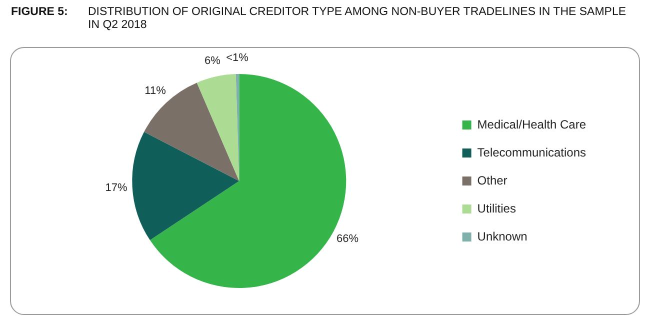  I want to click on chart-title: DISTRIBUTION OF ORIGINAL CREDITOR TYPE AMONG NON-BUYER TRADELINES IN THE SAMPLE IN Q2 2018, so click(358, 19).